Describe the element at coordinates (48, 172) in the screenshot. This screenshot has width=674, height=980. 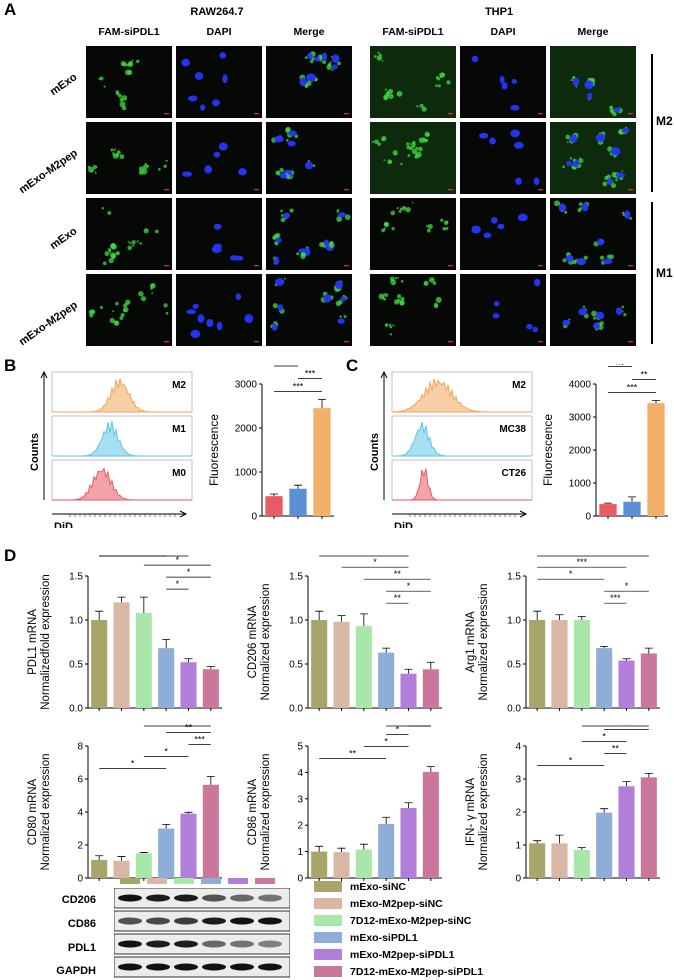
I see `row-label-2: mExo-M2pep` at that location.